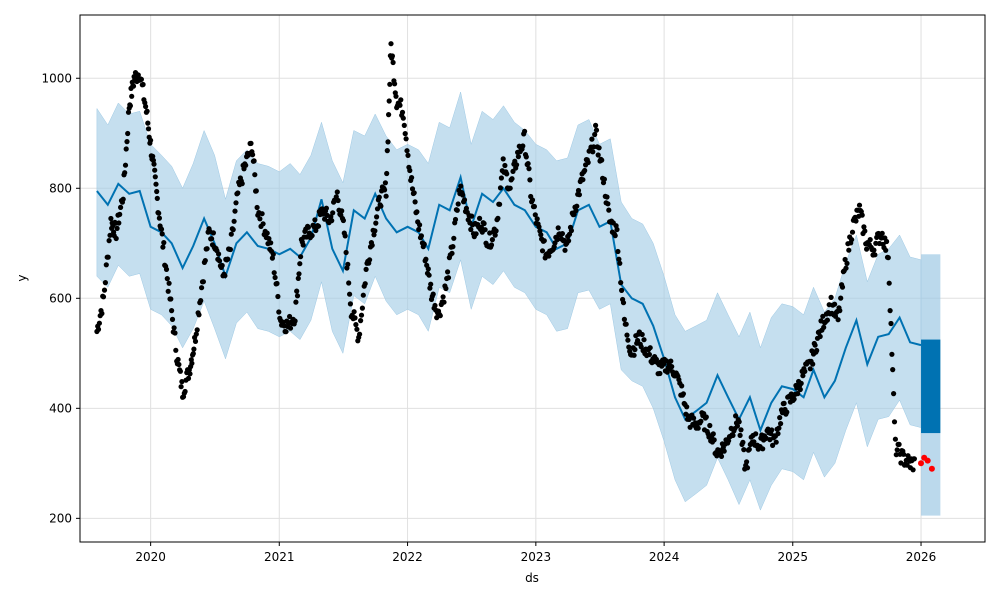 Image resolution: width=1000 pixels, height=600 pixels. What do you see at coordinates (60, 298) in the screenshot?
I see `y-tick-label: 600` at bounding box center [60, 298].